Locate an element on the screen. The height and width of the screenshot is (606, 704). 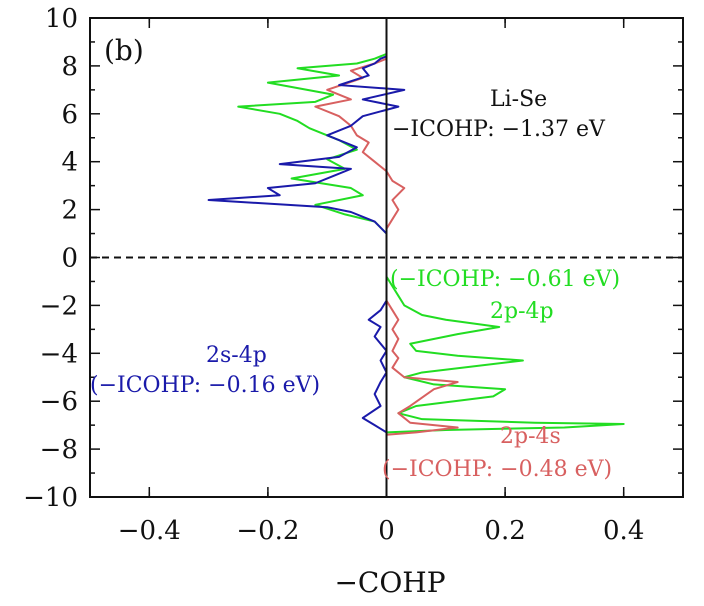
annot-2s4p-title: 2s-4p is located at coordinates (236, 355).